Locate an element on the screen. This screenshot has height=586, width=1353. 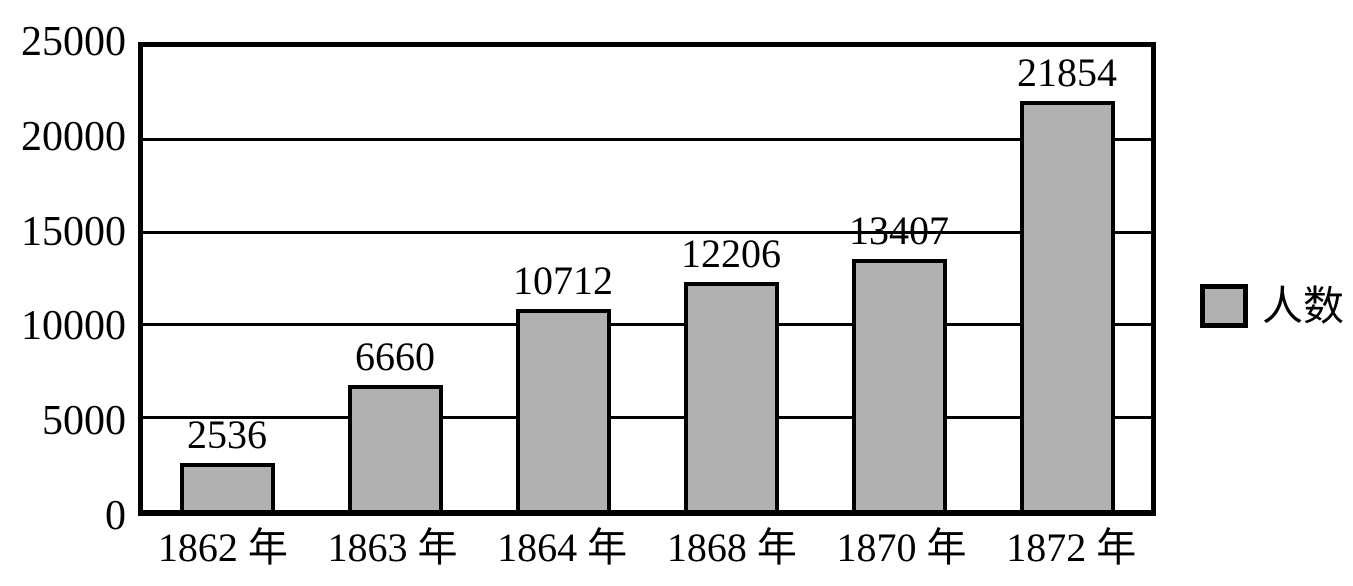
x-axis: 1862 年 1863 年 1864 年 1868 年 1870 年 1872 年 is located at coordinates (647, 552).